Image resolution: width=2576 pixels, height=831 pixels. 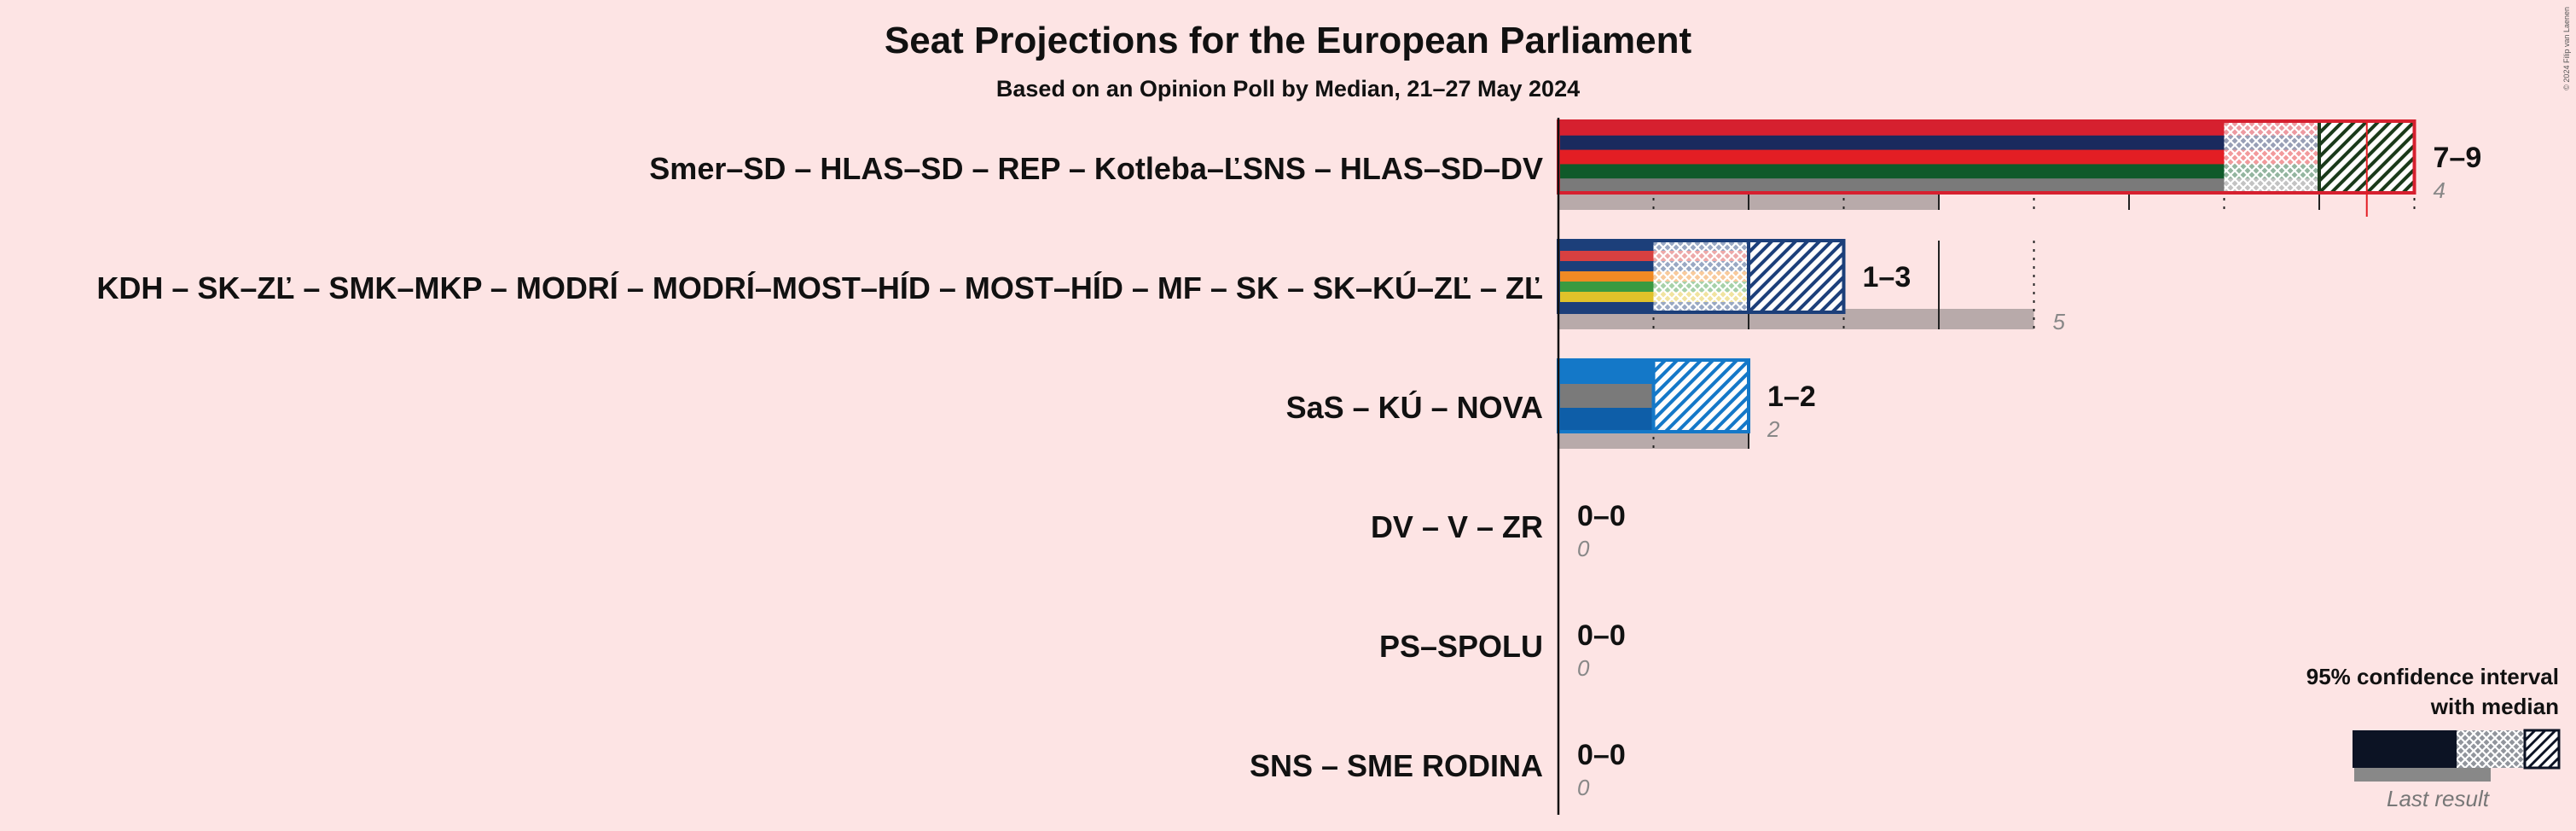 What do you see at coordinates (2491, 749) in the screenshot?
I see `legend-crosshatch-swatch` at bounding box center [2491, 749].